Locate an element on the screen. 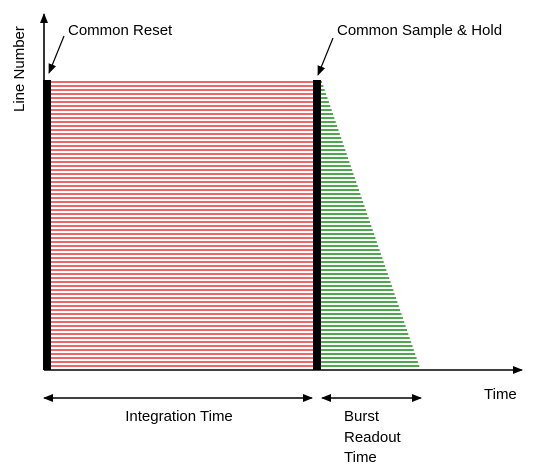 This screenshot has width=535, height=465. readout-time-label-line-3: Time is located at coordinates (360, 457).